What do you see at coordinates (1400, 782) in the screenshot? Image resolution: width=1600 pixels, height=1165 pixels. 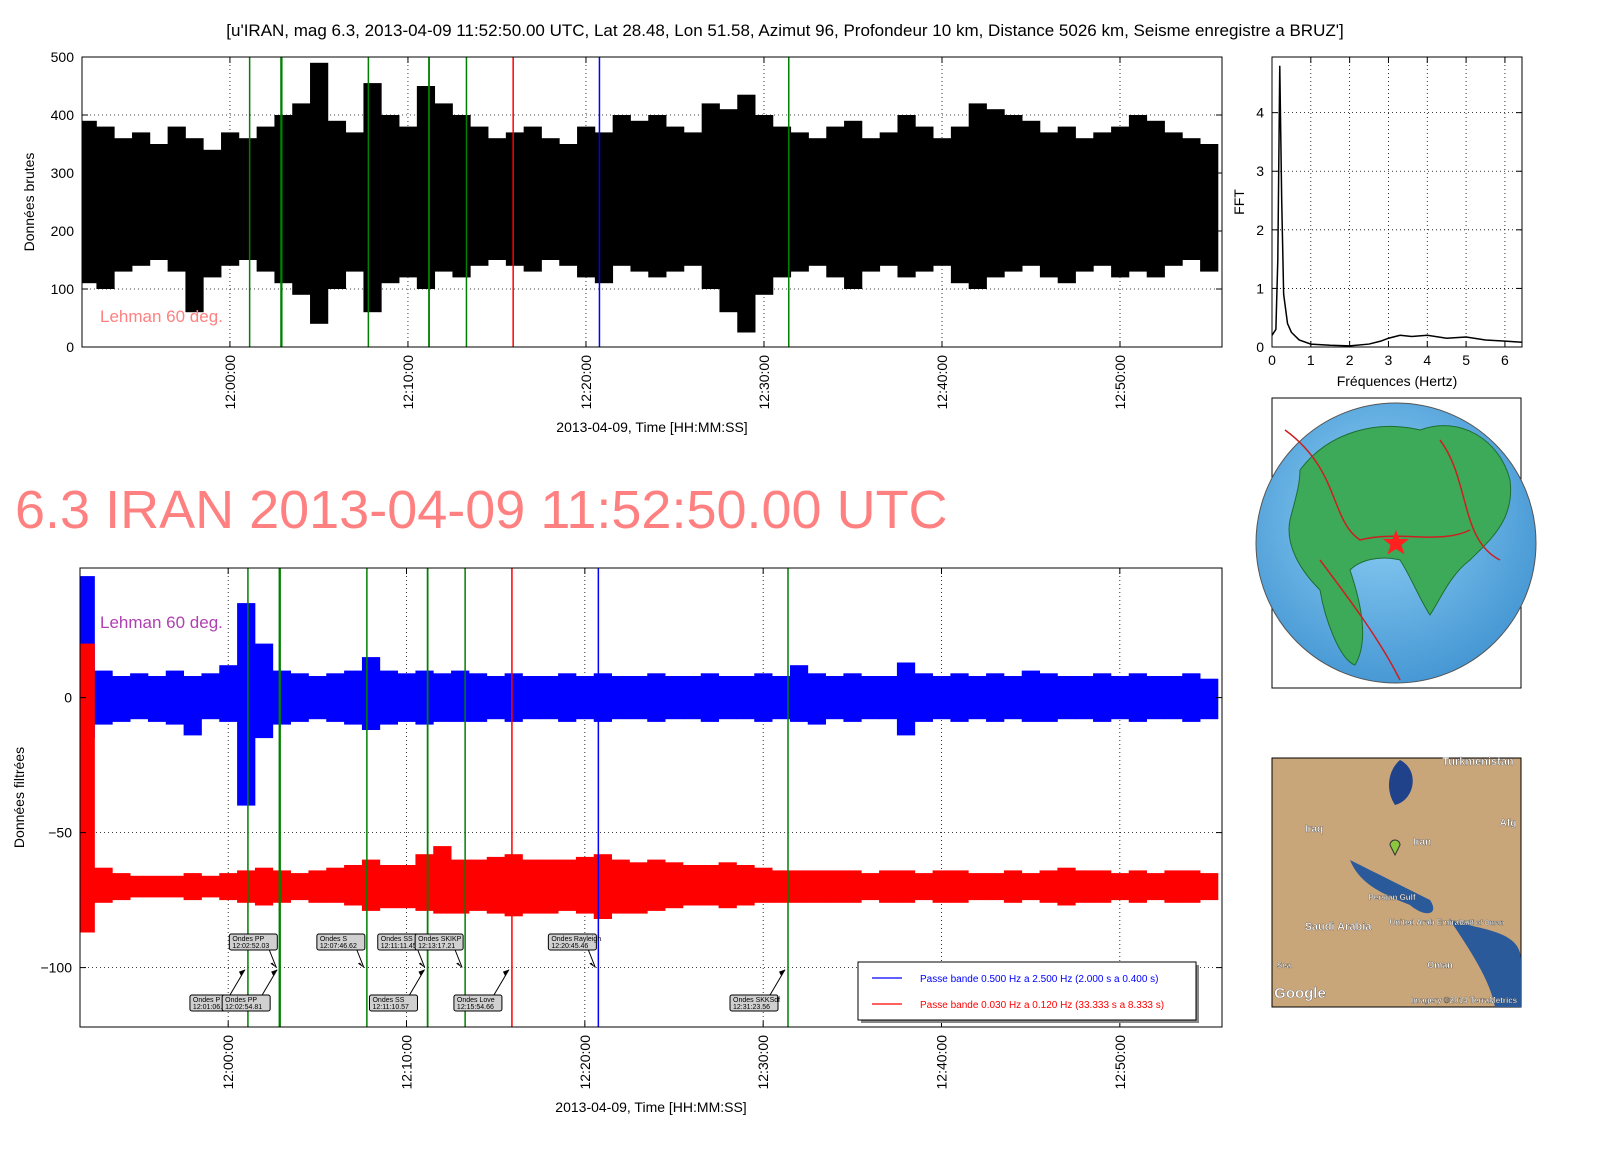 I see `caspian` at bounding box center [1400, 782].